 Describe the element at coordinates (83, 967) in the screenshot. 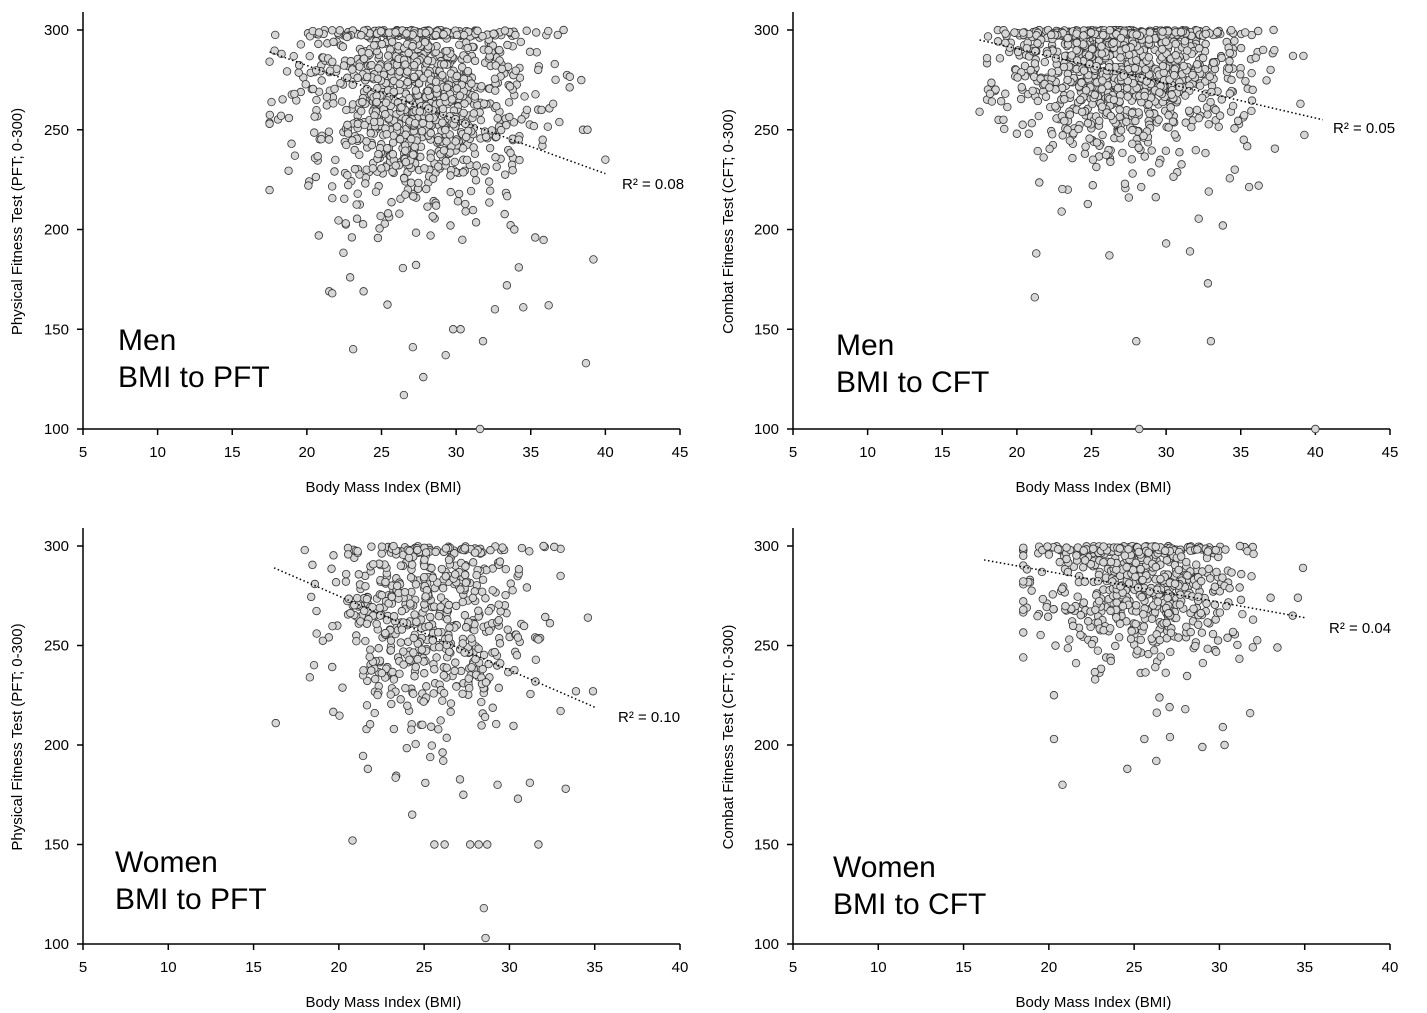

I see `x-tick-label: 5` at that location.